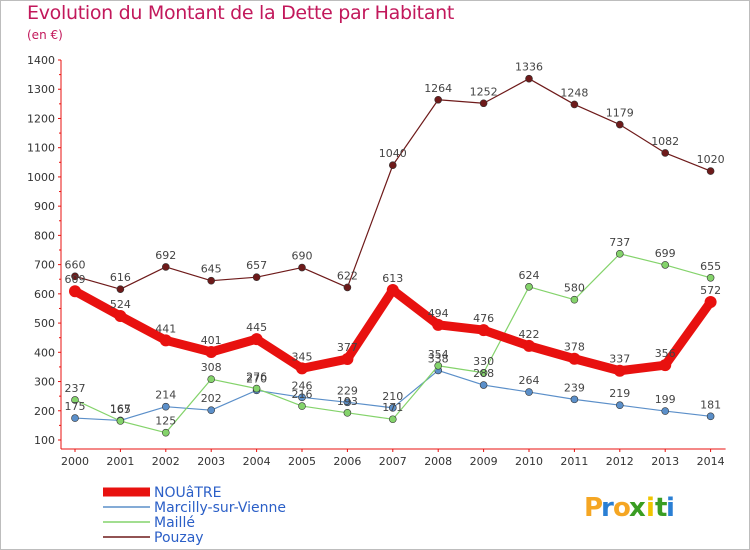 The height and width of the screenshot is (550, 750). I want to click on data-label: 330, so click(483, 361).